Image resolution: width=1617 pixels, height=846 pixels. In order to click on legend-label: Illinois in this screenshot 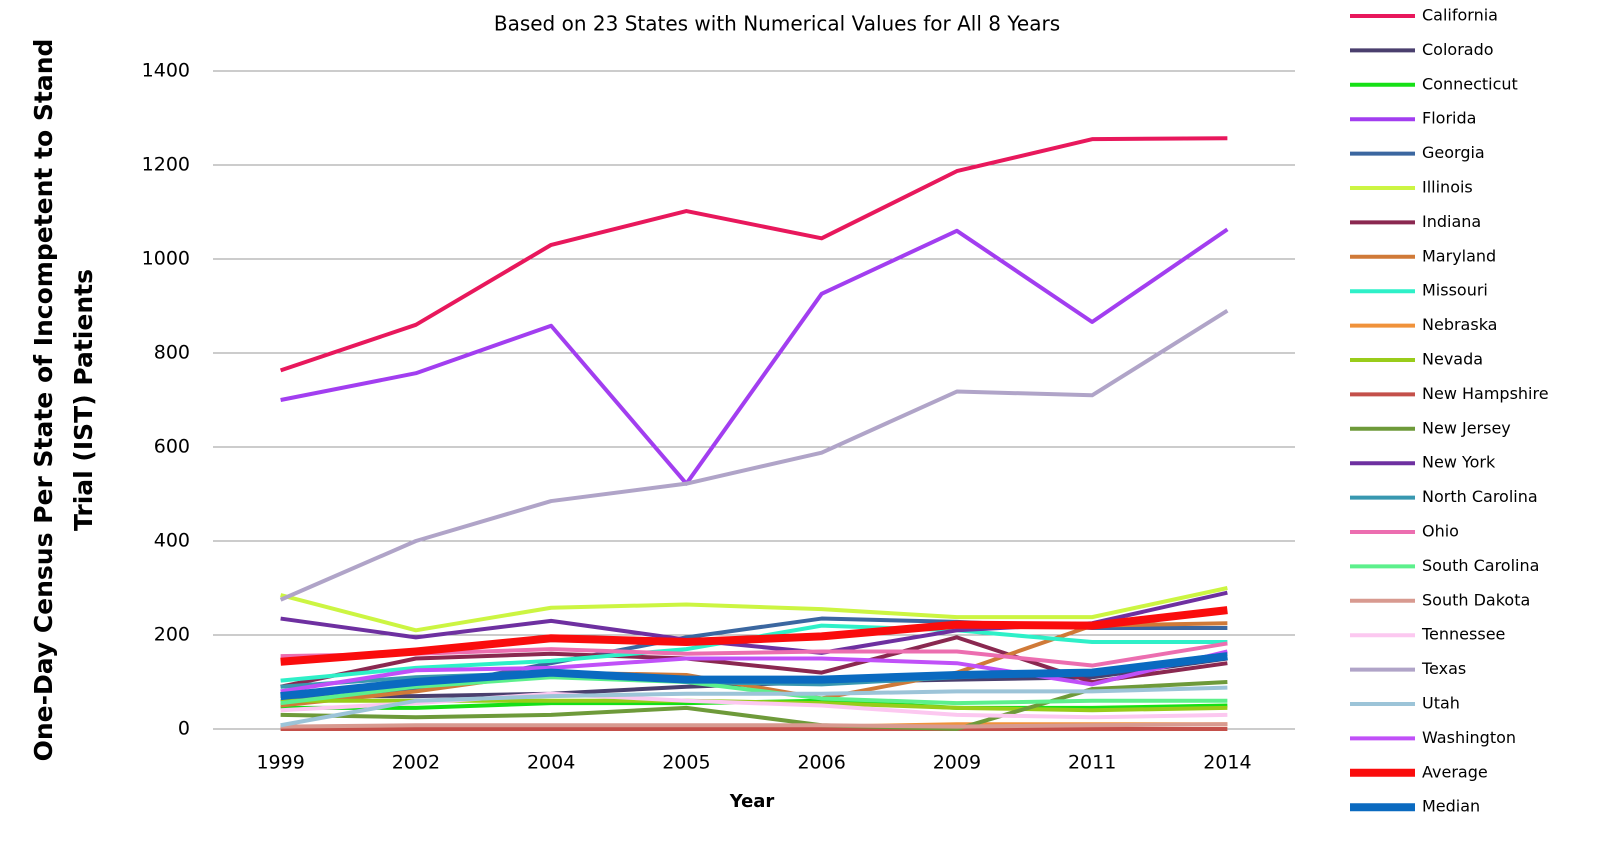, I will do `click(1447, 187)`.